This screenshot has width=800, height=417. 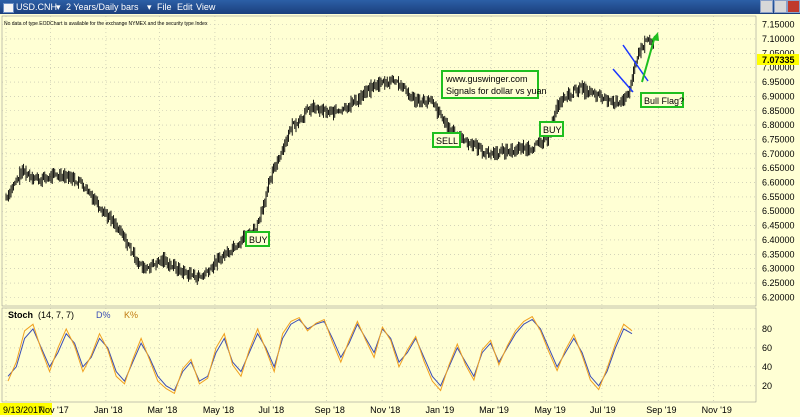 What do you see at coordinates (486, 79) in the screenshot?
I see `annotation-label: www.guswinger.com` at bounding box center [486, 79].